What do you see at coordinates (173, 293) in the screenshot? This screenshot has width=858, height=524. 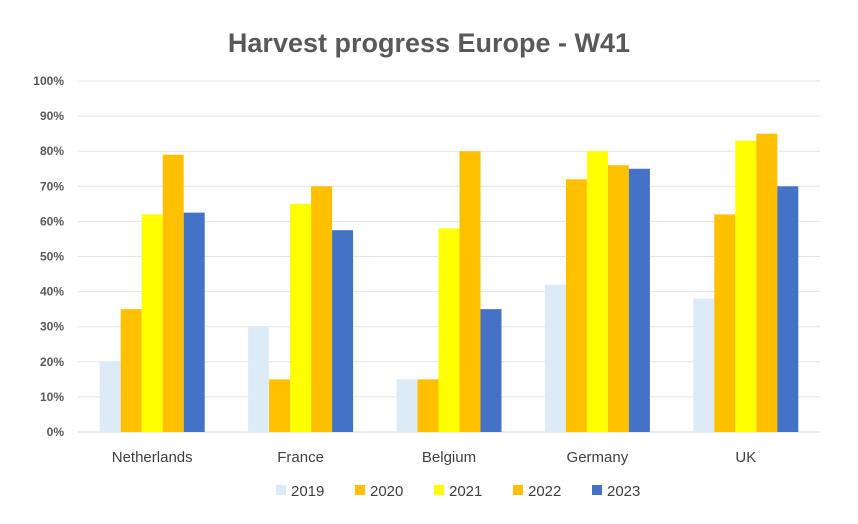 I see `bar-netherlands-2022` at bounding box center [173, 293].